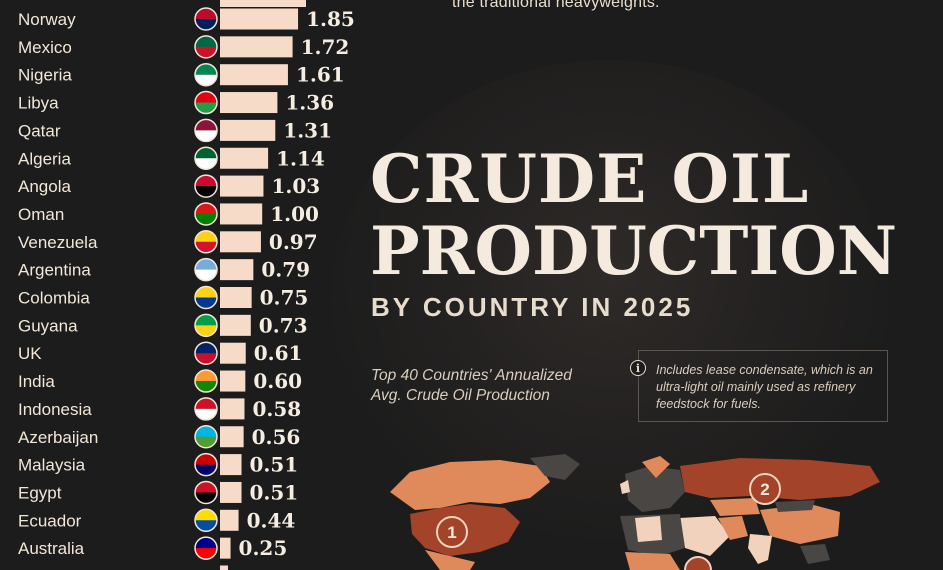 This screenshot has width=943, height=570. Describe the element at coordinates (293, 242) in the screenshot. I see `value-label: 0.97` at that location.